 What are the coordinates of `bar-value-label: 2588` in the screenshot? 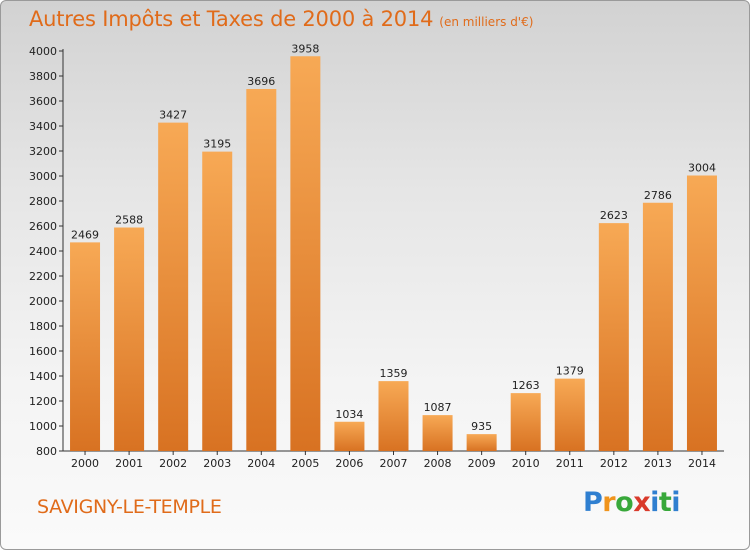 It's located at (129, 220).